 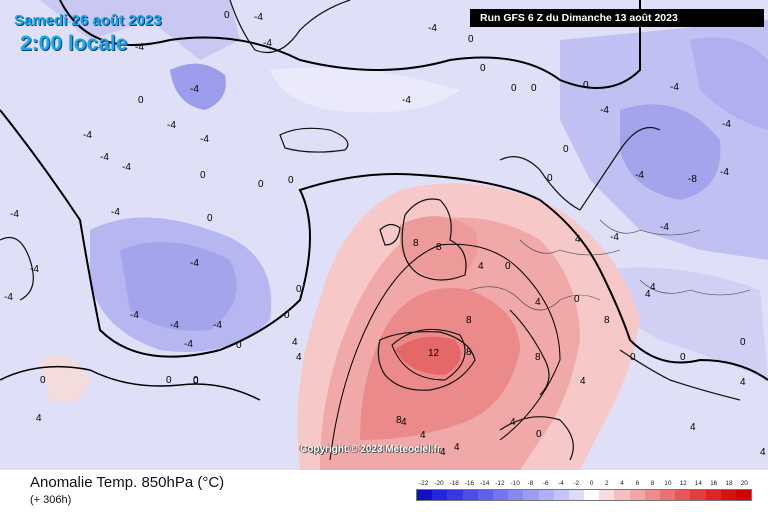 I want to click on valid-date-label: Samedi 26 août 2023, so click(x=88, y=20).